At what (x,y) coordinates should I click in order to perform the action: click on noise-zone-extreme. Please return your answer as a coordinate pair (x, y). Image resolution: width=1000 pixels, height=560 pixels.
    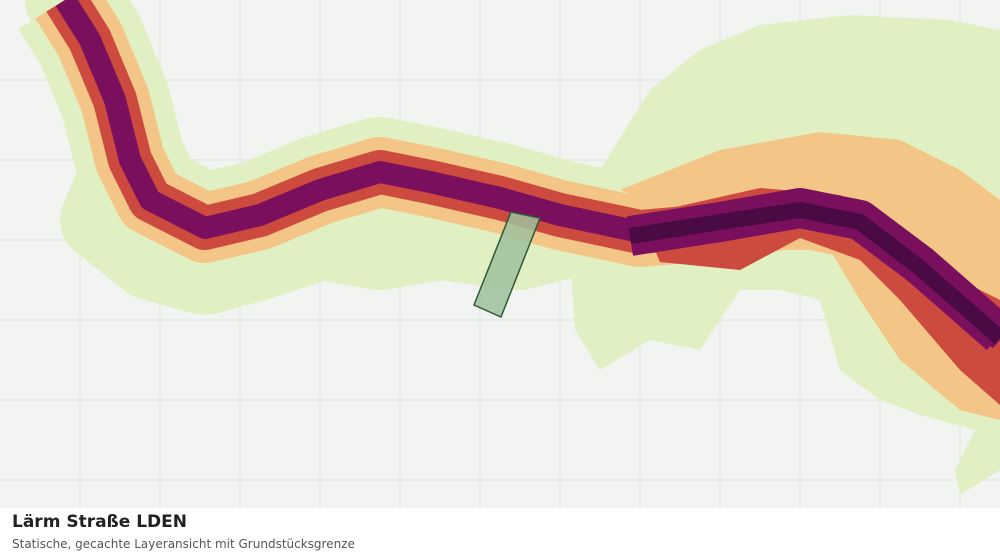
    Looking at the image, I should click on (814, 273).